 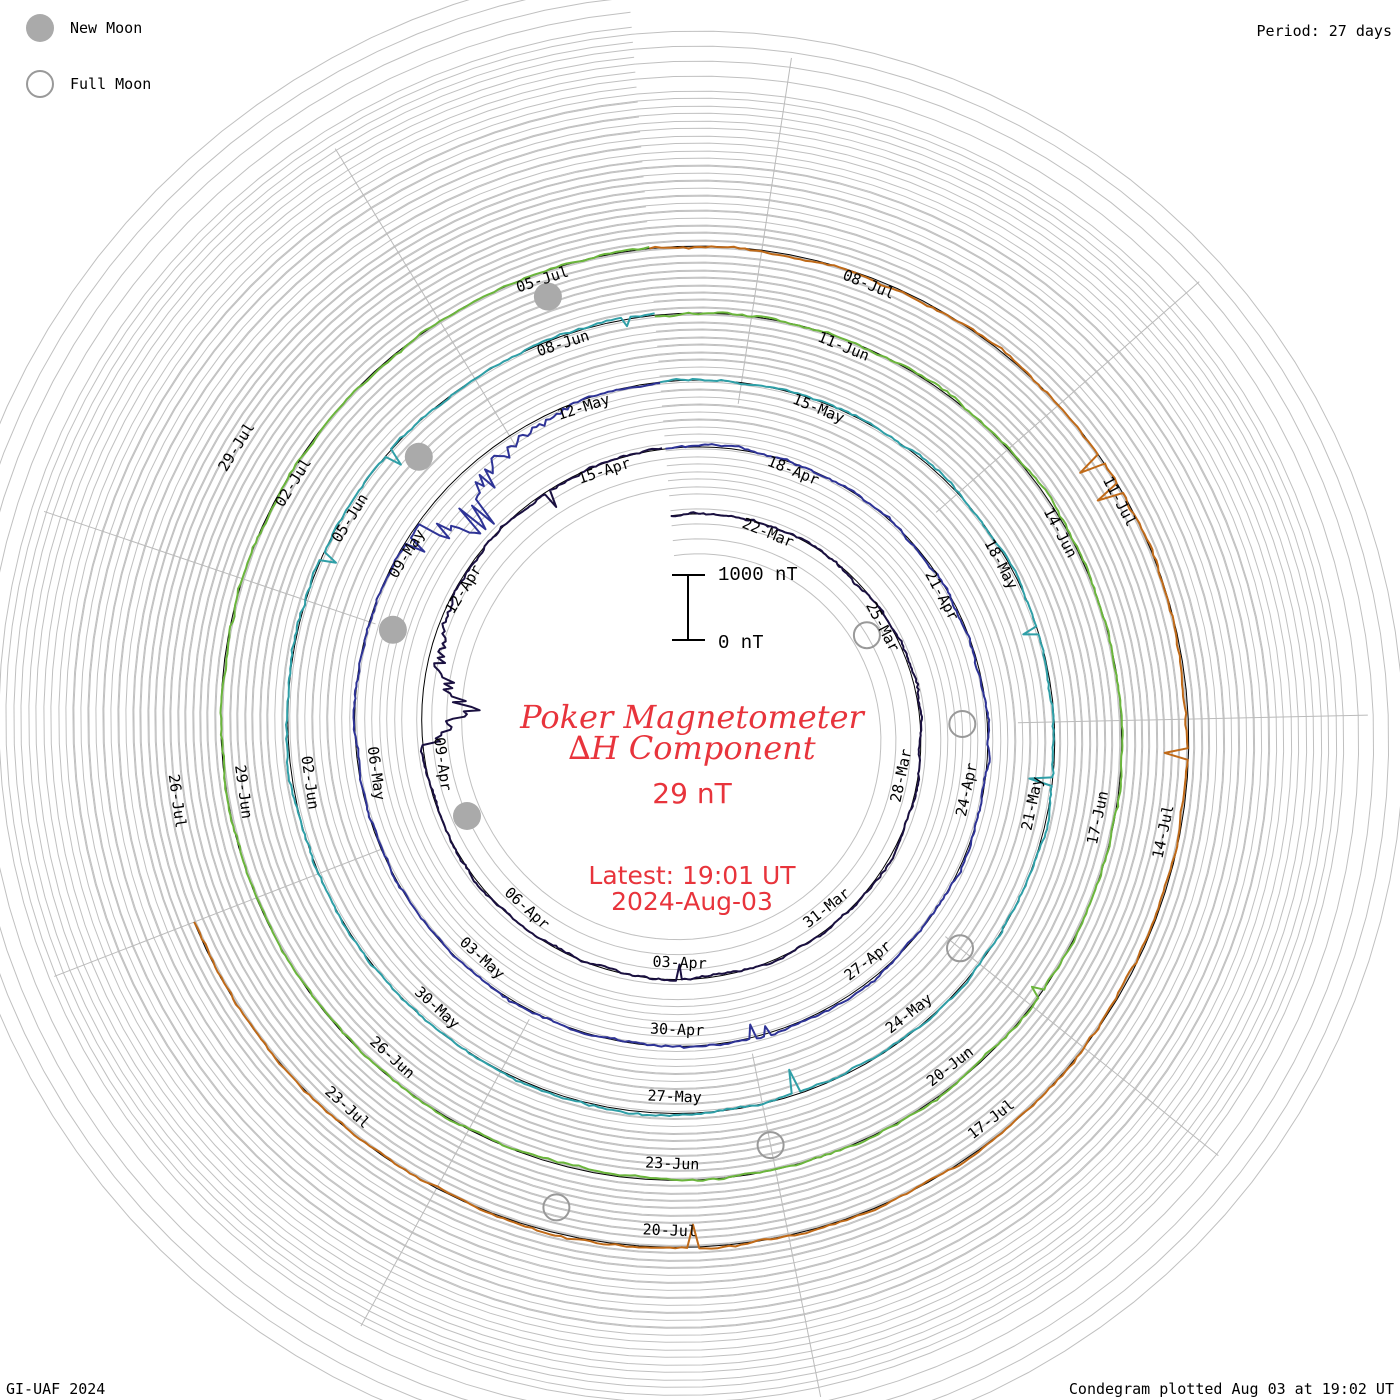 What do you see at coordinates (1324, 31) in the screenshot?
I see `period-label: Period: 27 days` at bounding box center [1324, 31].